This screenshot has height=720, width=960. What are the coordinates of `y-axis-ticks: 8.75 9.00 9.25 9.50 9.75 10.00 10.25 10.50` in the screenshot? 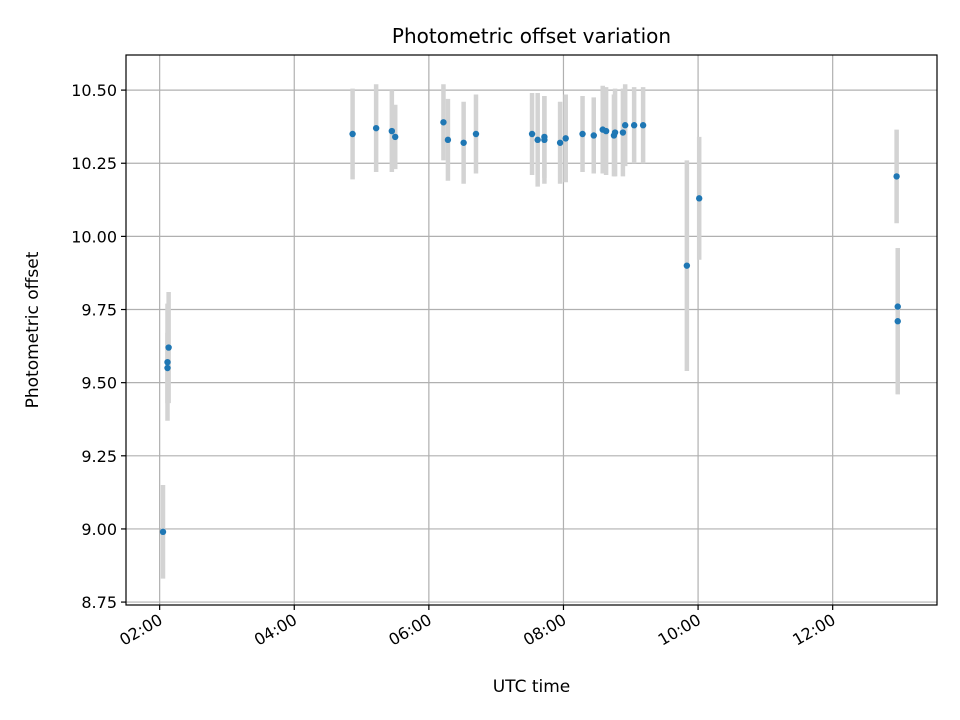 It's located at (98, 346).